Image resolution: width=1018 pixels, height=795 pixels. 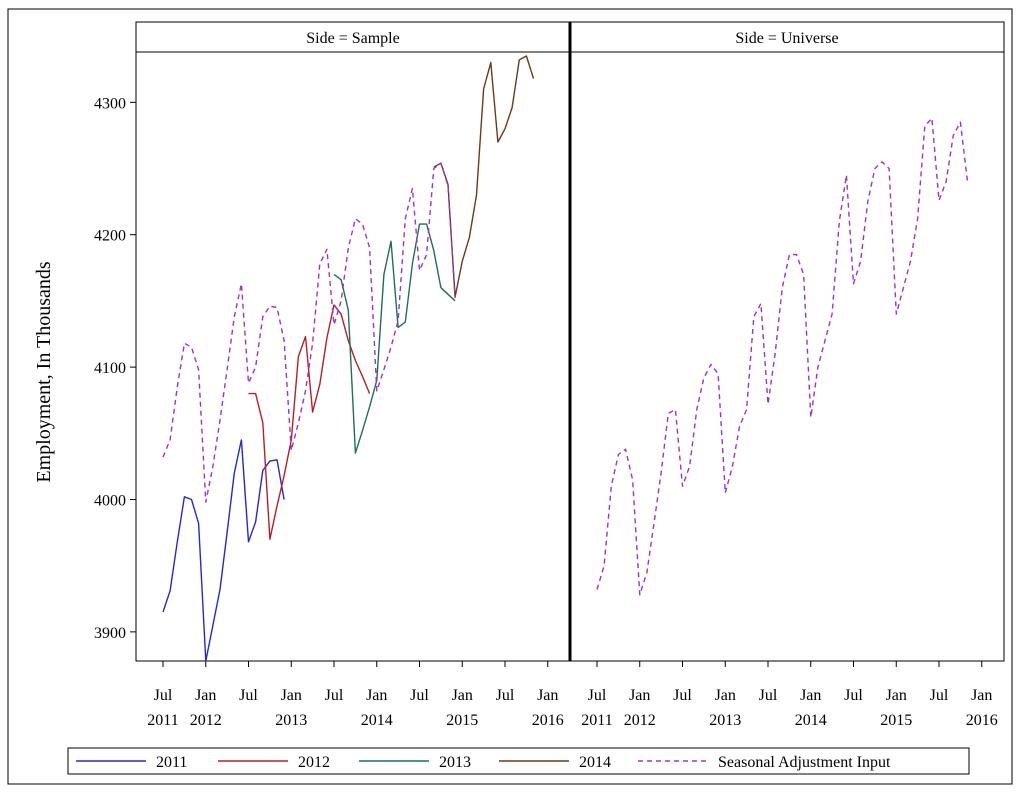 I want to click on legend-label: Seasonal Adjustment Input, so click(x=804, y=762).